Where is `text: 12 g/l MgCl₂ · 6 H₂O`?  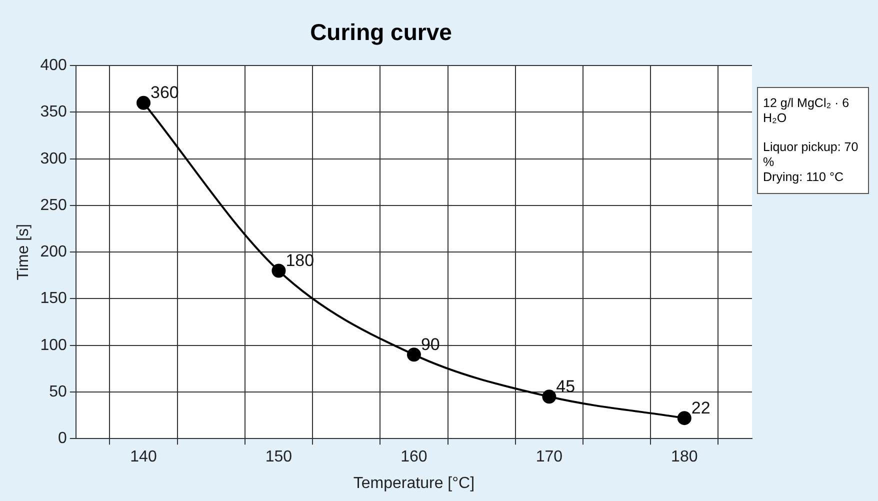 text: 12 g/l MgCl₂ · 6 H₂O is located at coordinates (806, 111).